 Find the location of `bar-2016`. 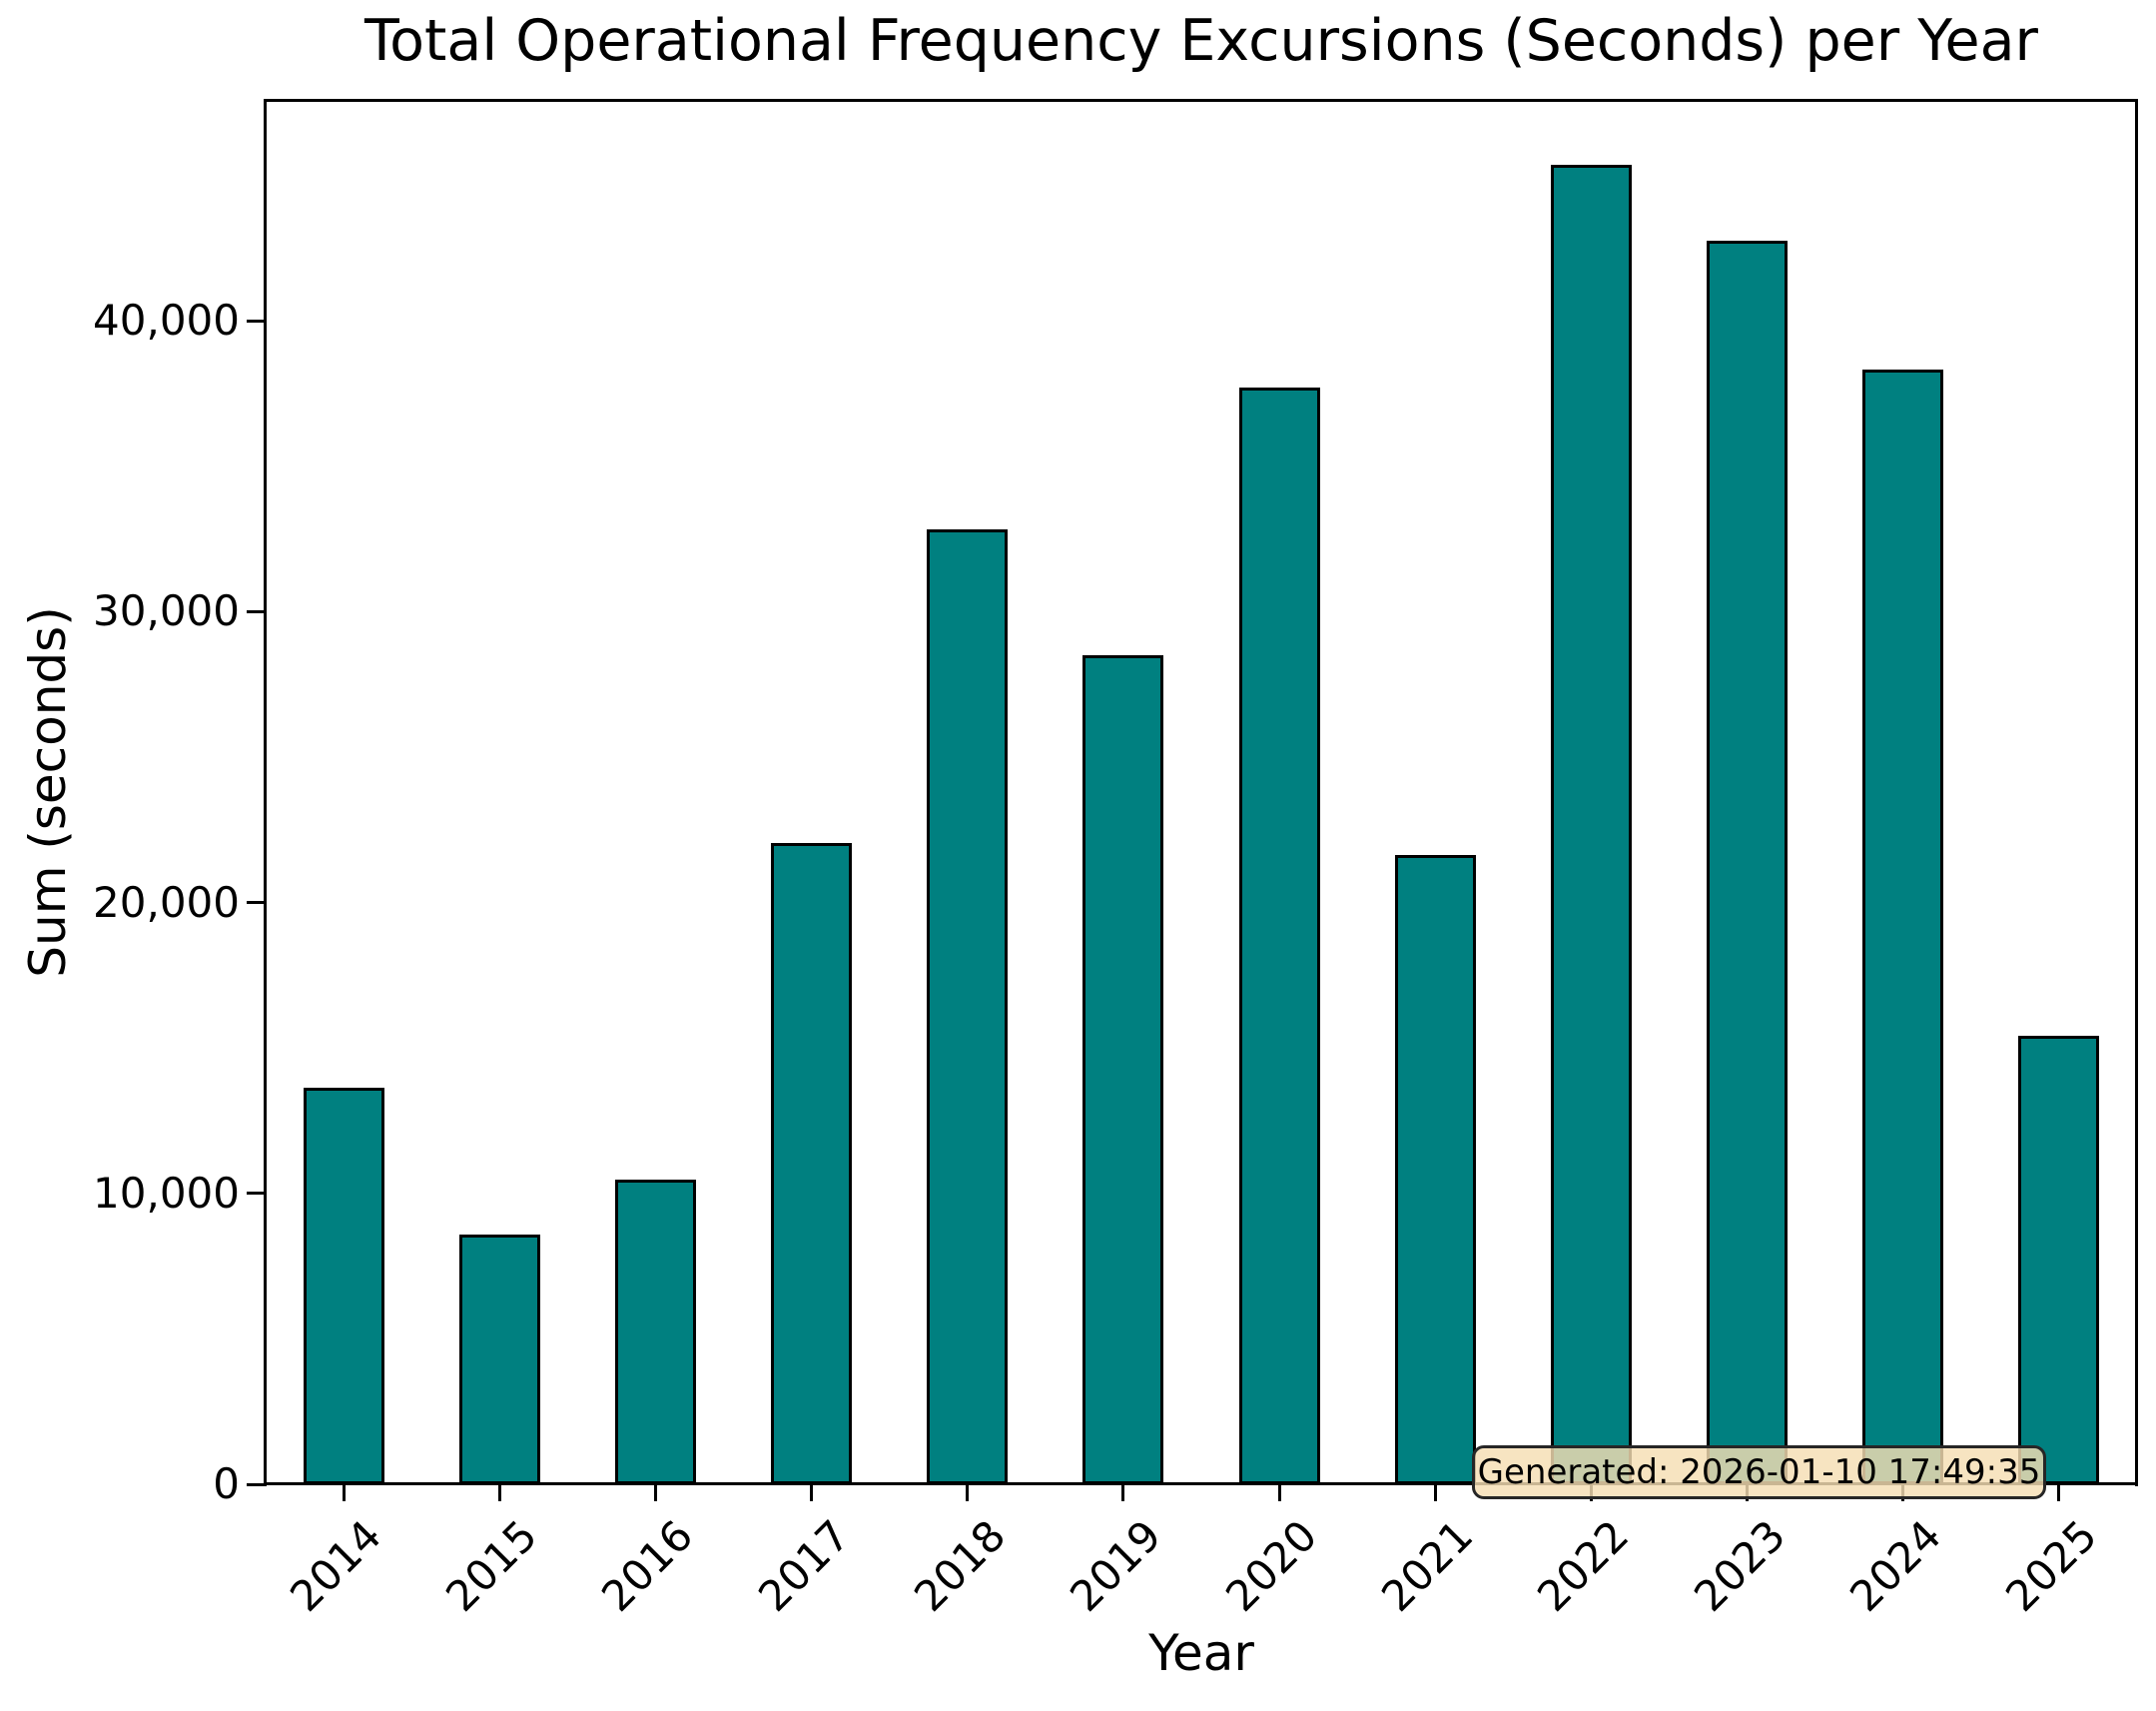

bar-2016 is located at coordinates (656, 1332).